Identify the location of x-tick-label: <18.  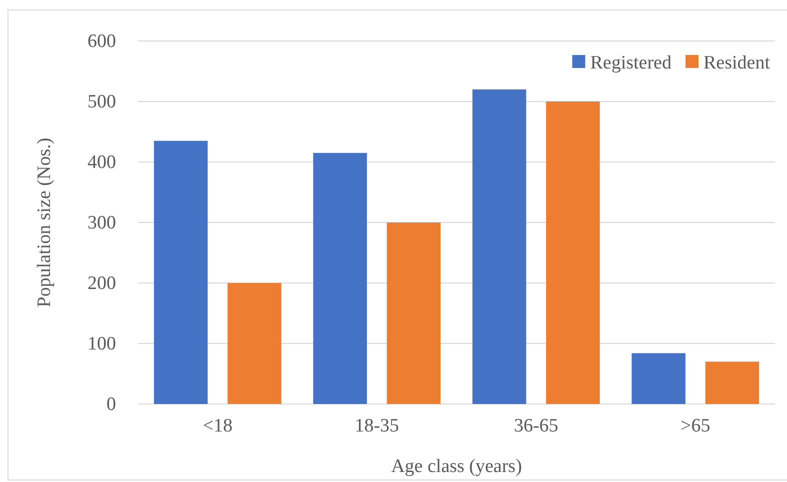
(217, 425).